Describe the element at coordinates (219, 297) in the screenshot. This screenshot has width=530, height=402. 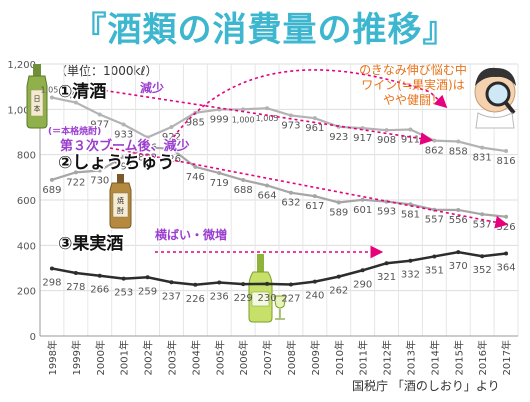
I see `data-label: 236` at that location.